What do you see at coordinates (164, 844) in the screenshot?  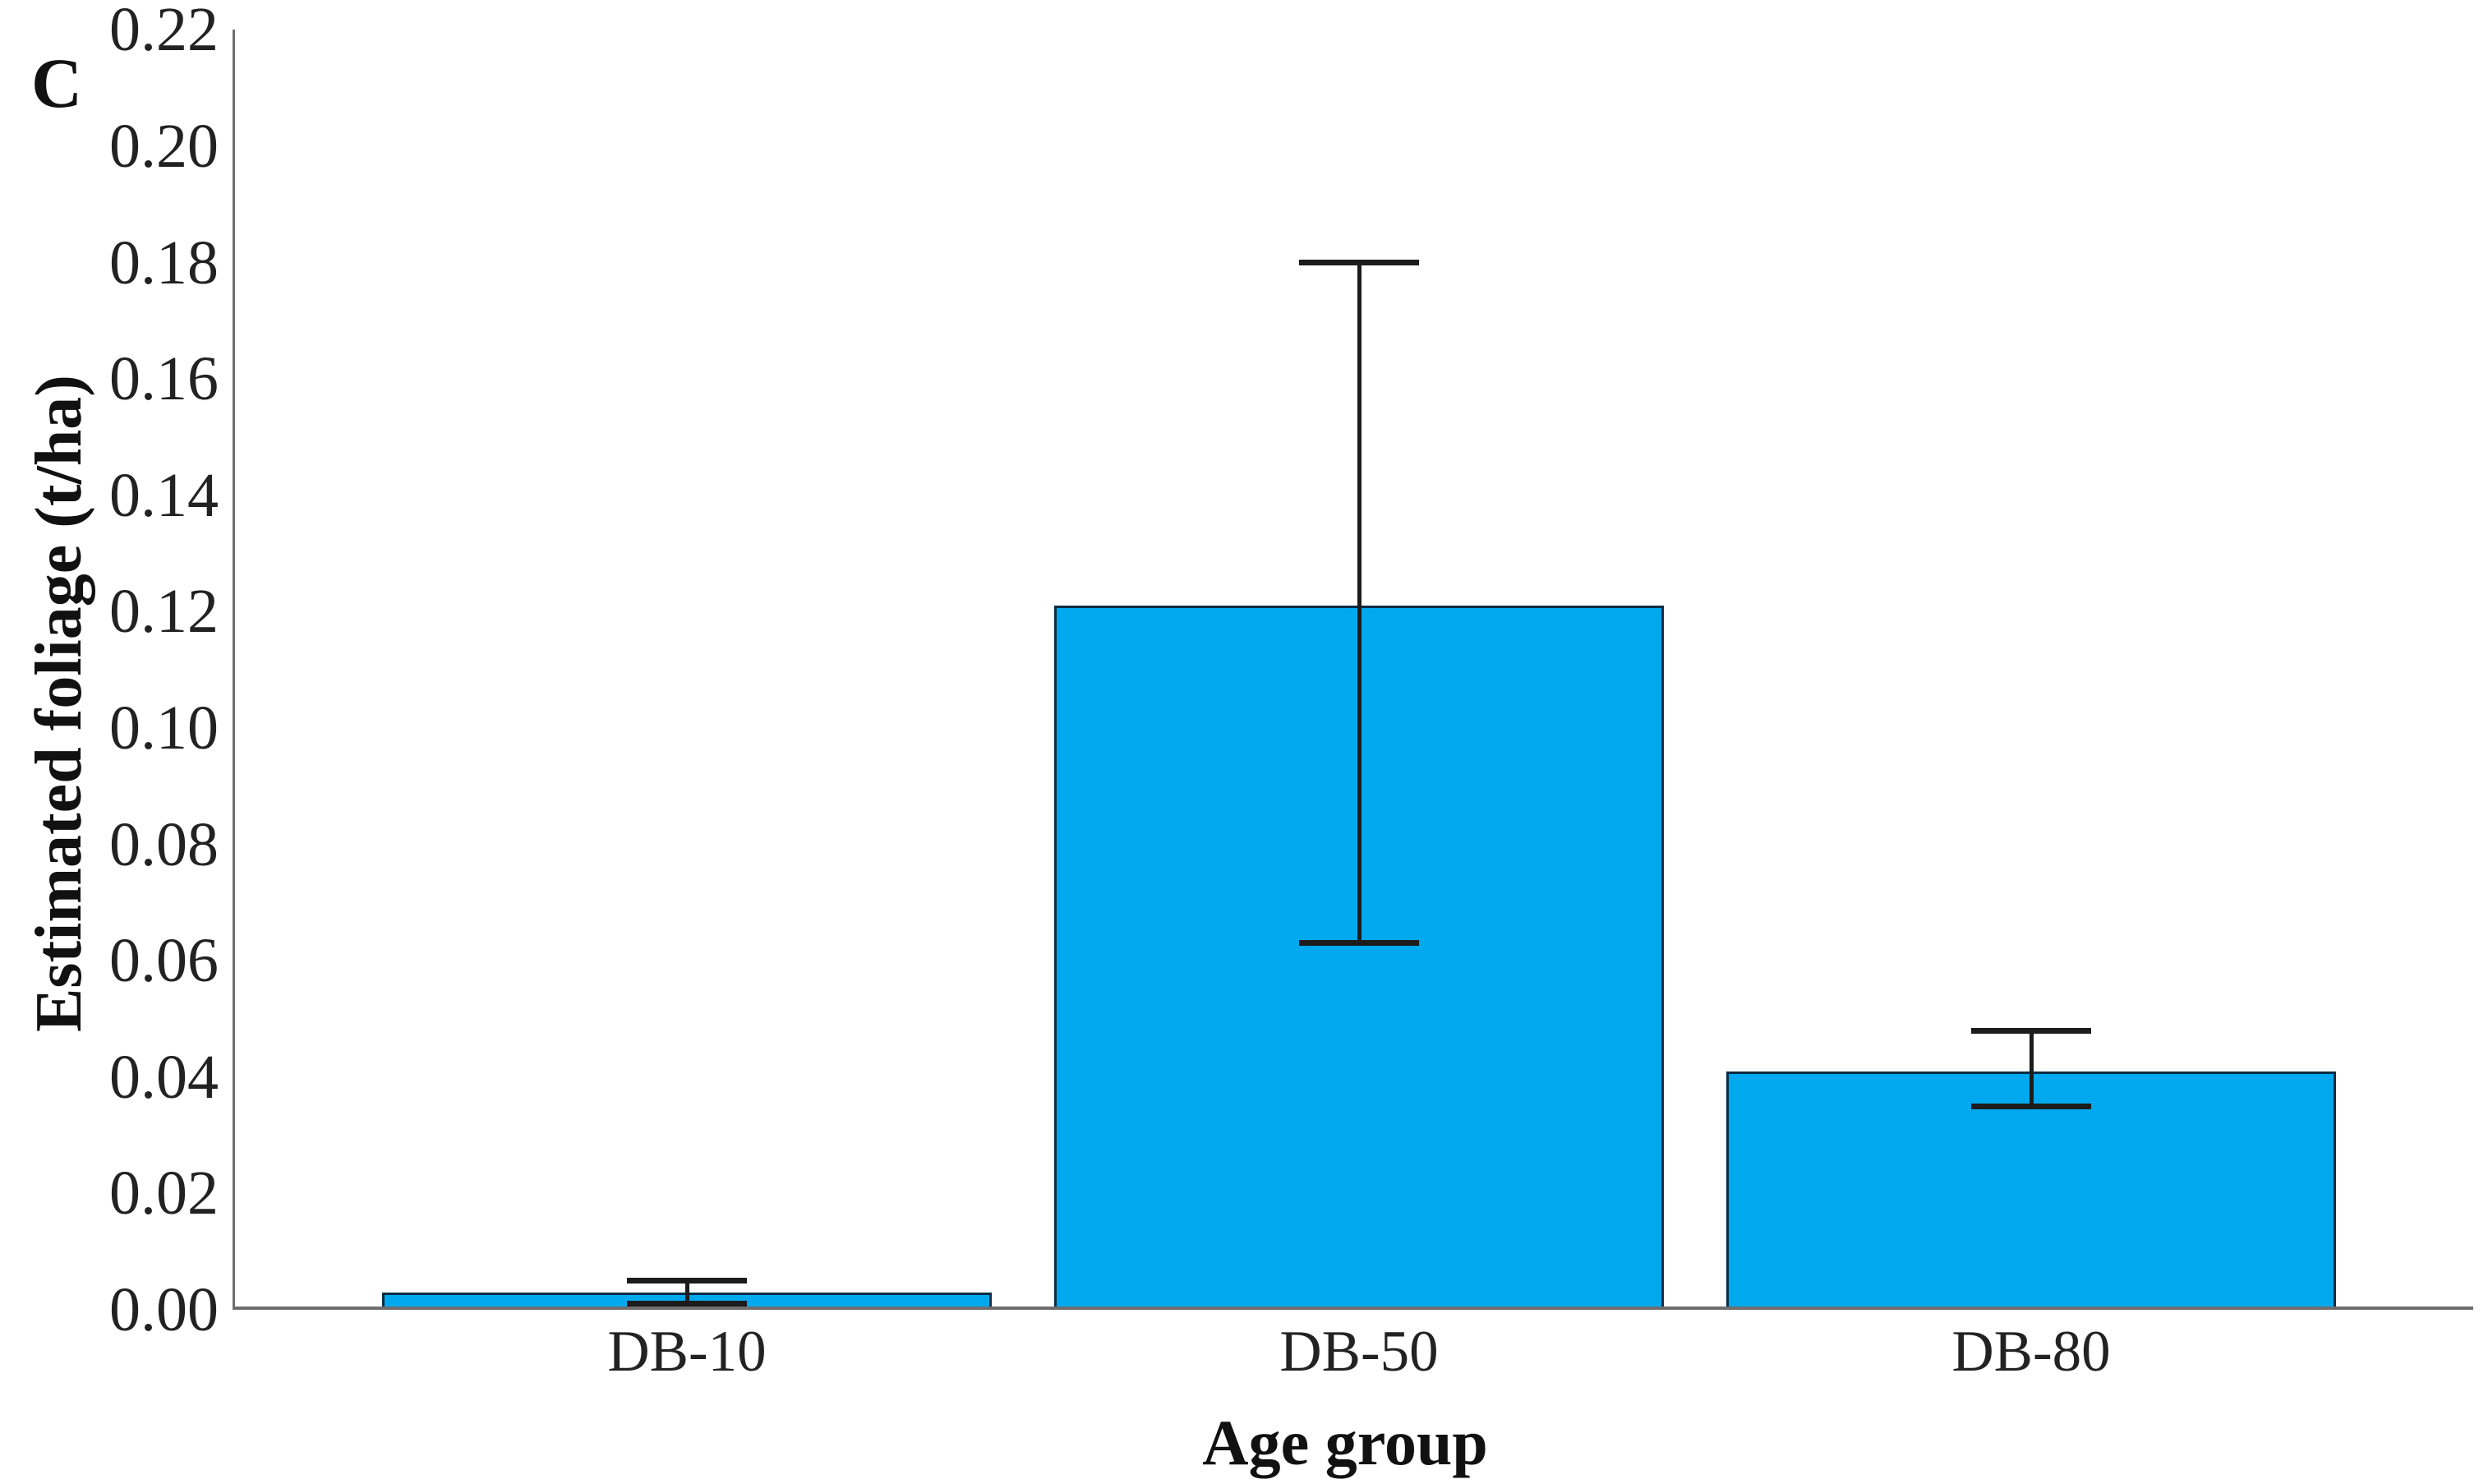 I see `y-tick-label: 0.08` at bounding box center [164, 844].